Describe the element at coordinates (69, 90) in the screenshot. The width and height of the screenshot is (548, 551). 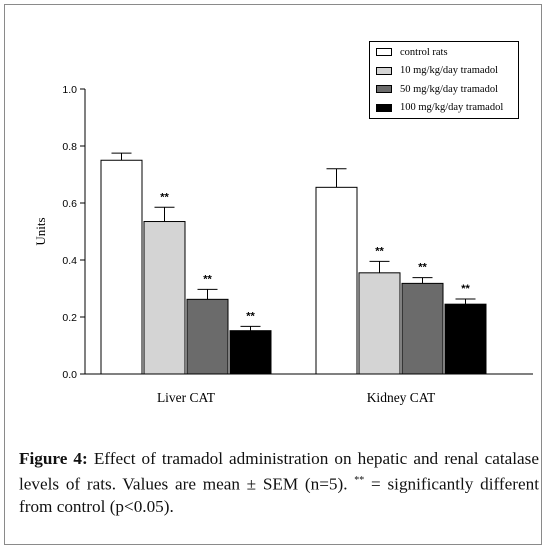
I see `y-tick-label: 1.0` at that location.